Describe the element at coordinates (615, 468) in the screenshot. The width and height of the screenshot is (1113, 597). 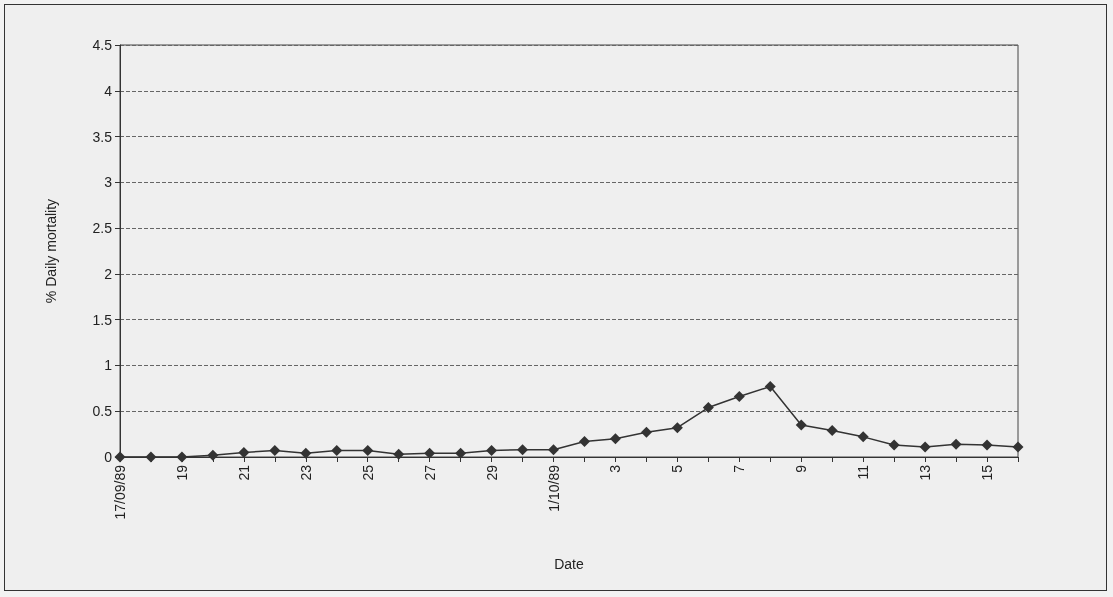
I see `x-tick-label: 3` at that location.